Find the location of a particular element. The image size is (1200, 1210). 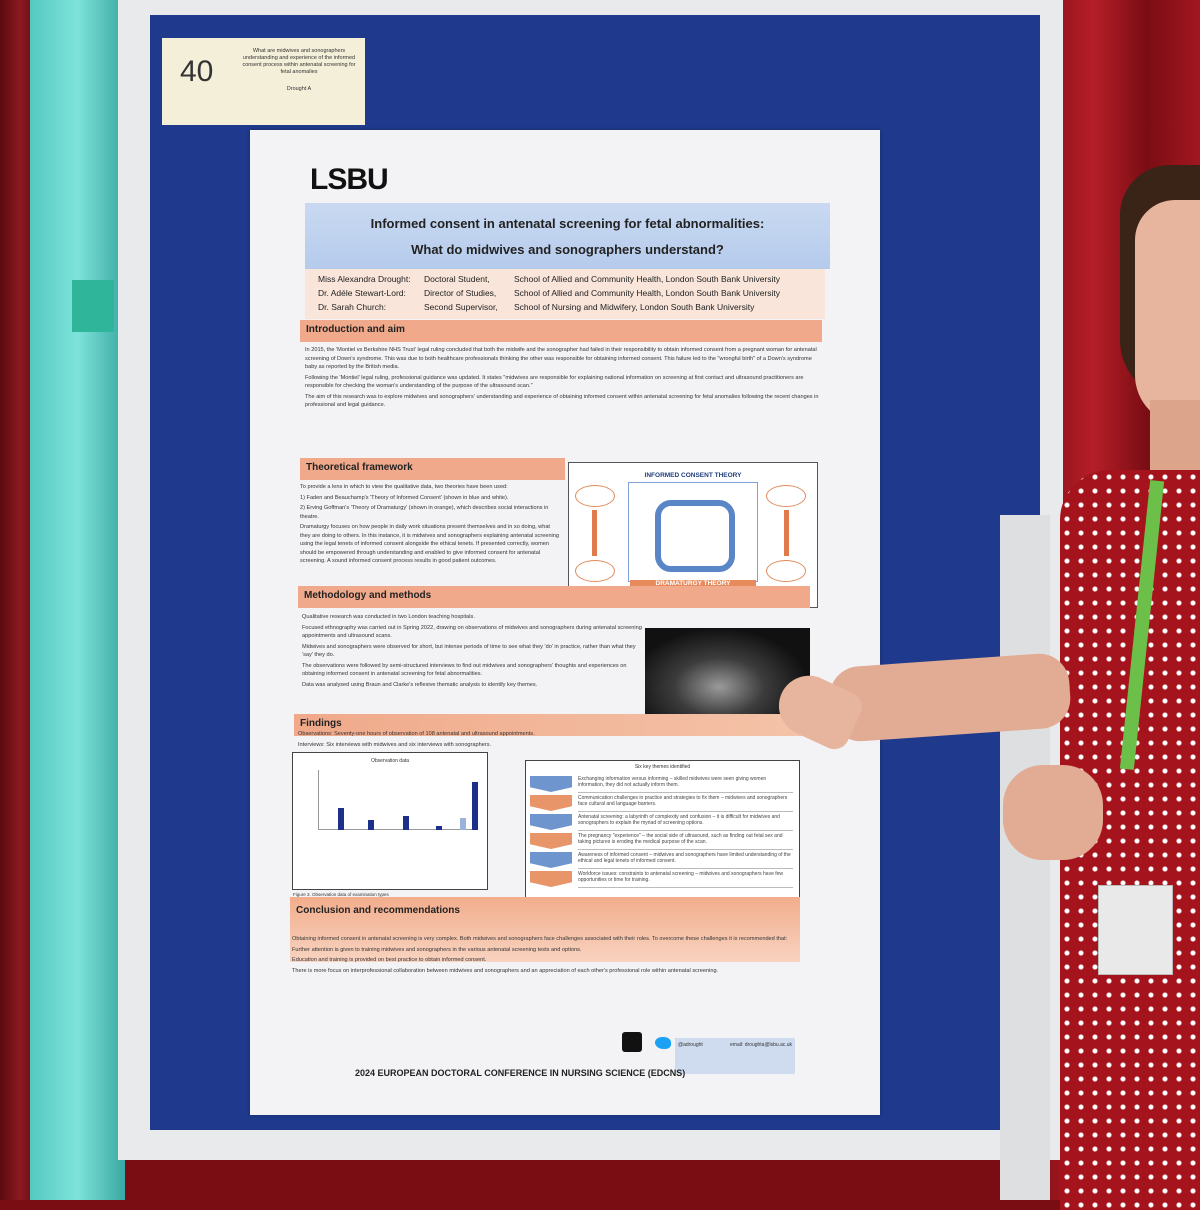

figure-title: INFORMED CONSENT THEORY is located at coordinates (693, 475).